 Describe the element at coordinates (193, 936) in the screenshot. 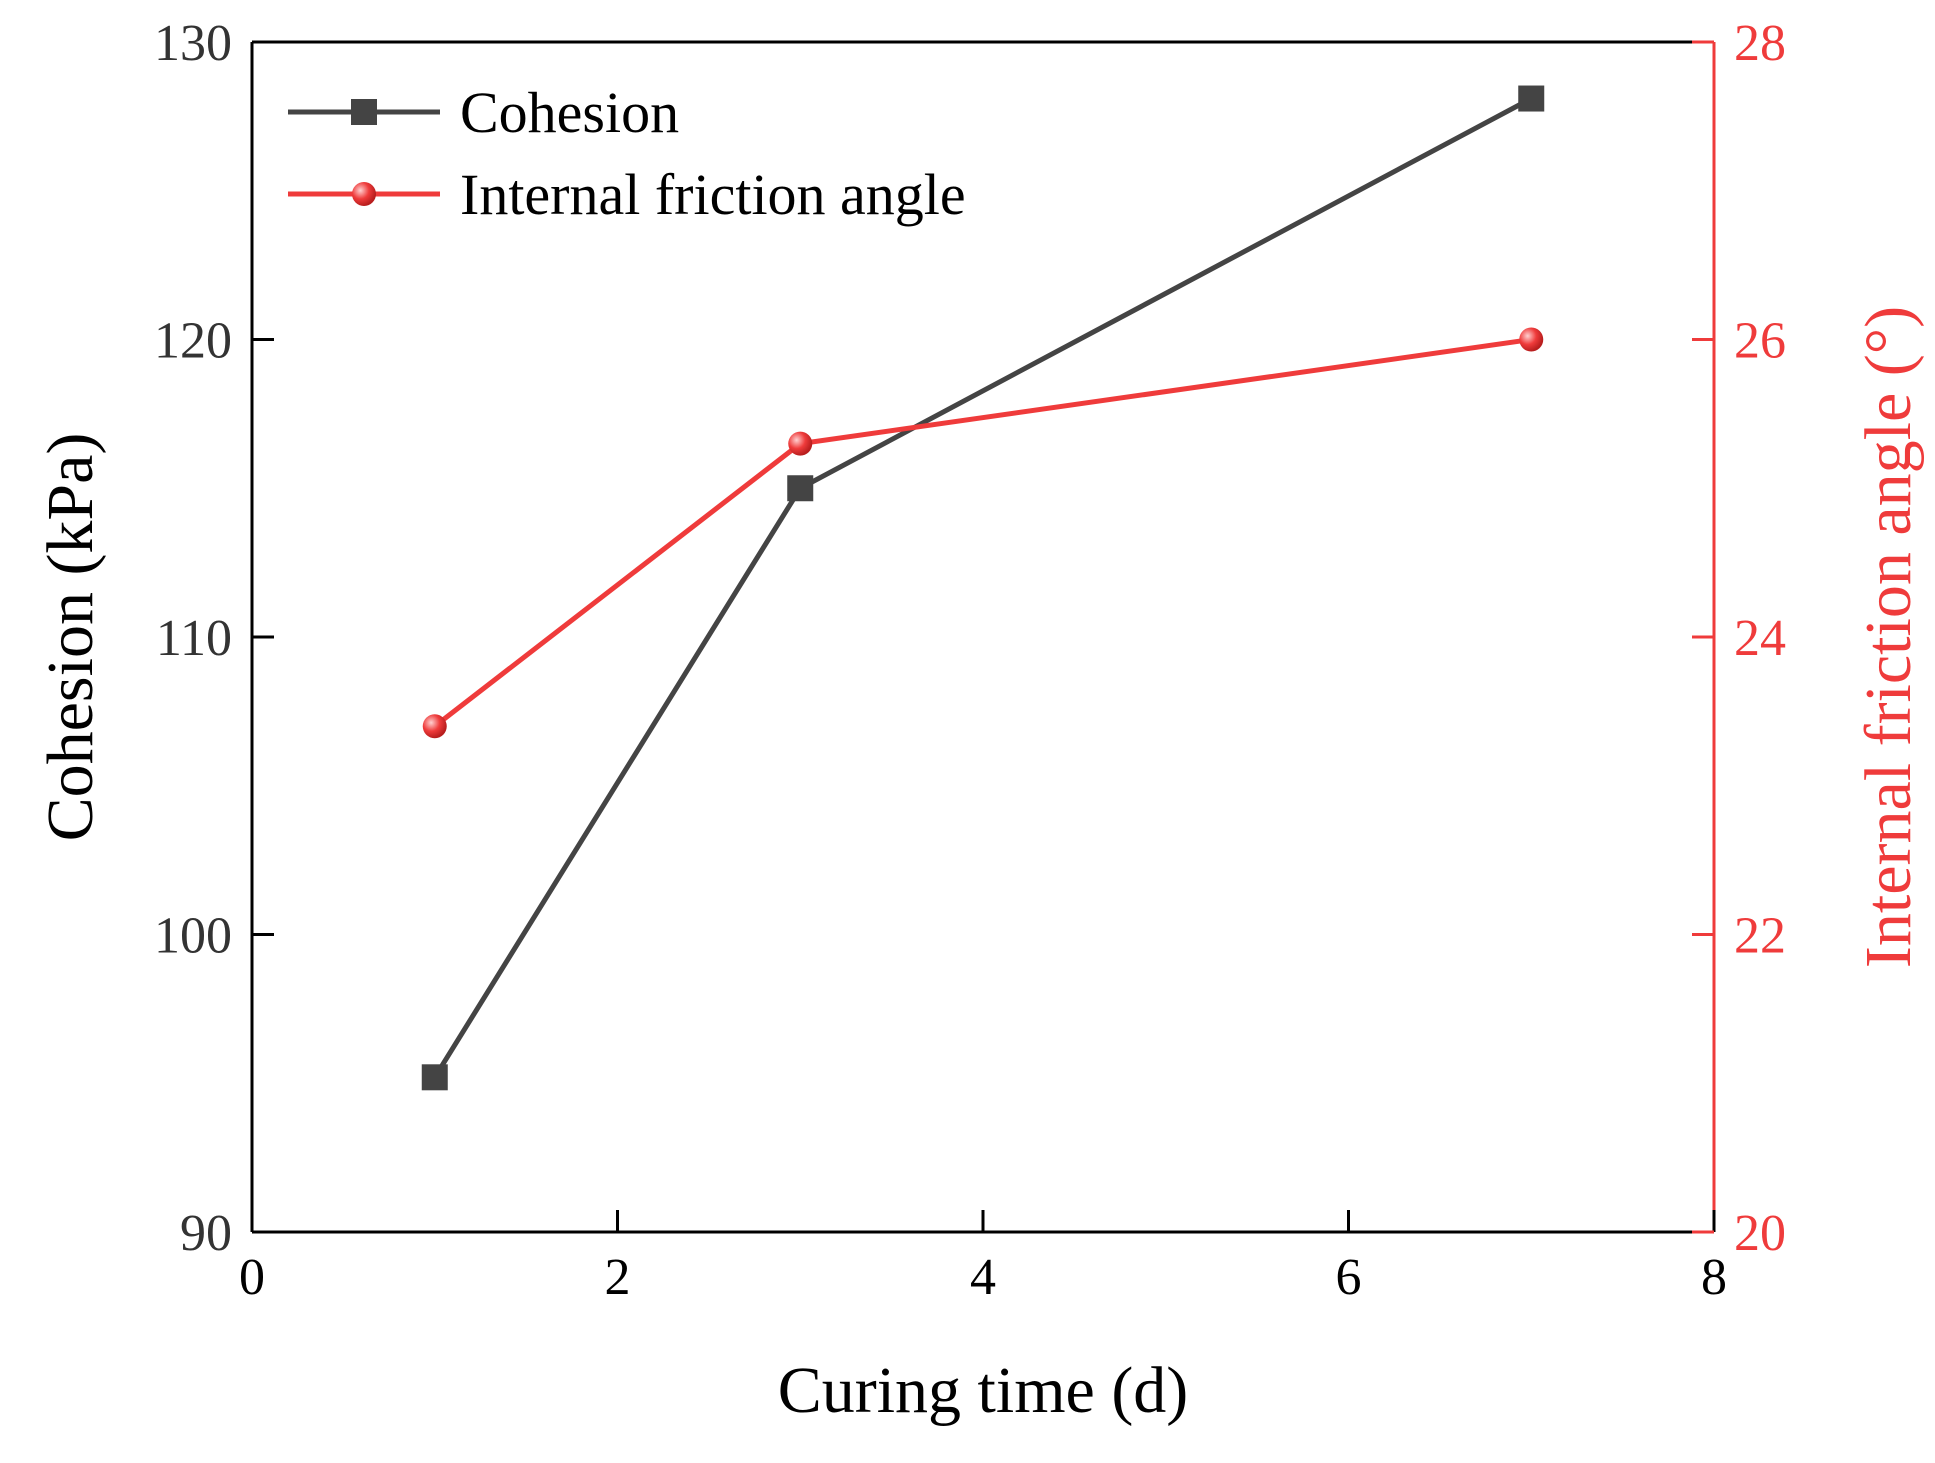

I see `y-tick-label: 100` at that location.